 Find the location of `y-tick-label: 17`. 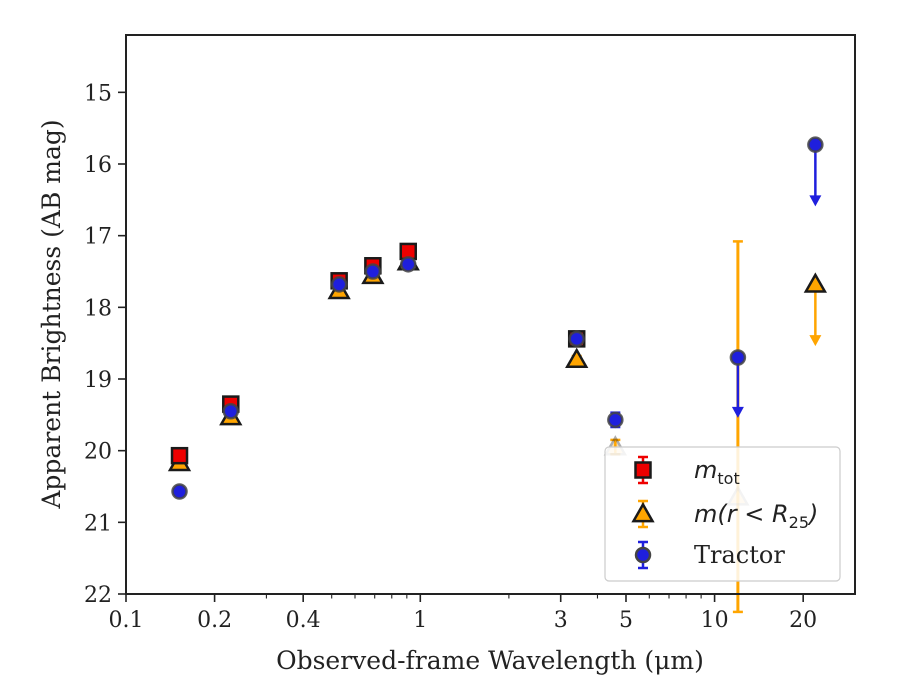

y-tick-label: 17 is located at coordinates (98, 237).